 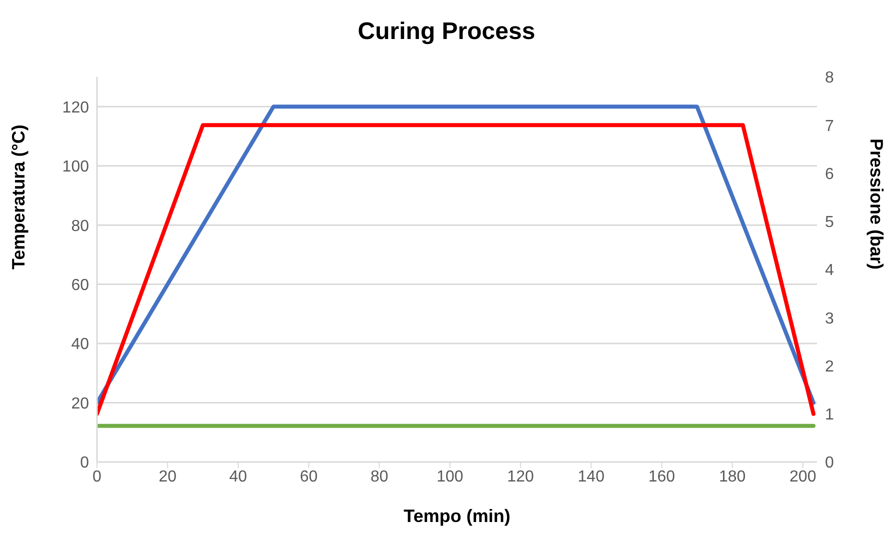 I want to click on y2-tick-label: 7, so click(x=829, y=126).